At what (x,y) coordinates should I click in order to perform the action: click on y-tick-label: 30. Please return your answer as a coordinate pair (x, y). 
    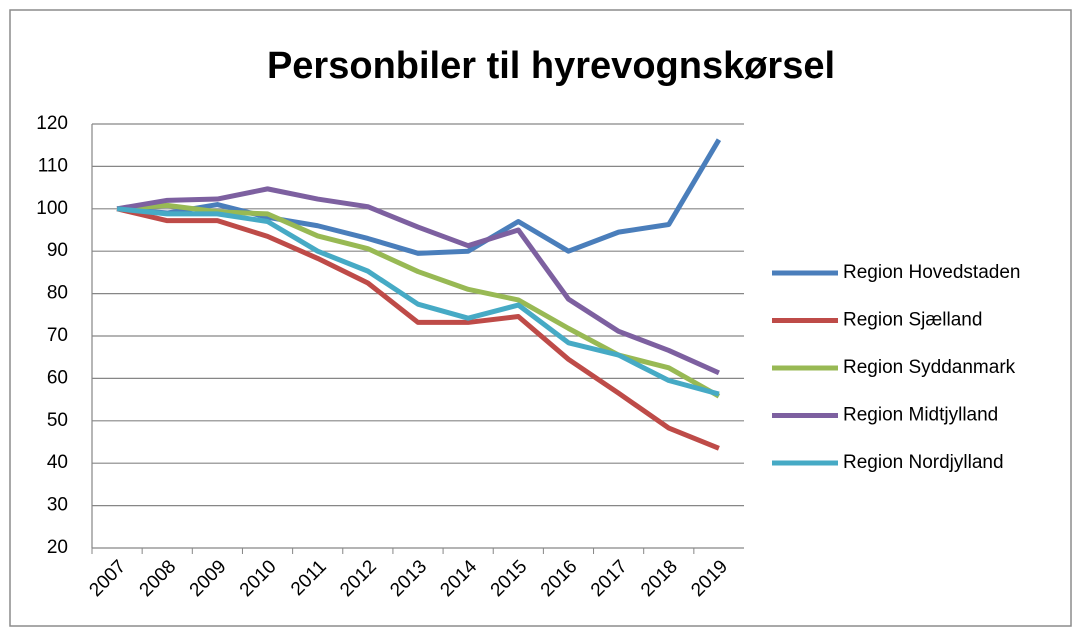
    Looking at the image, I should click on (57, 505).